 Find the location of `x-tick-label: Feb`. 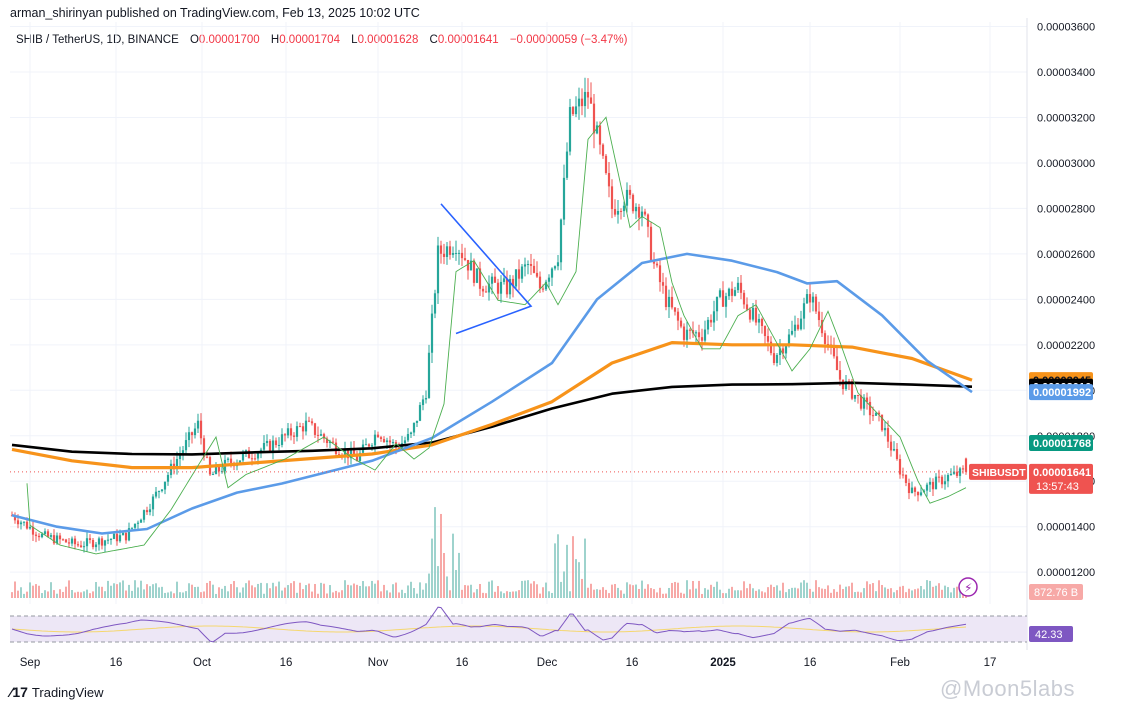

x-tick-label: Feb is located at coordinates (900, 663).